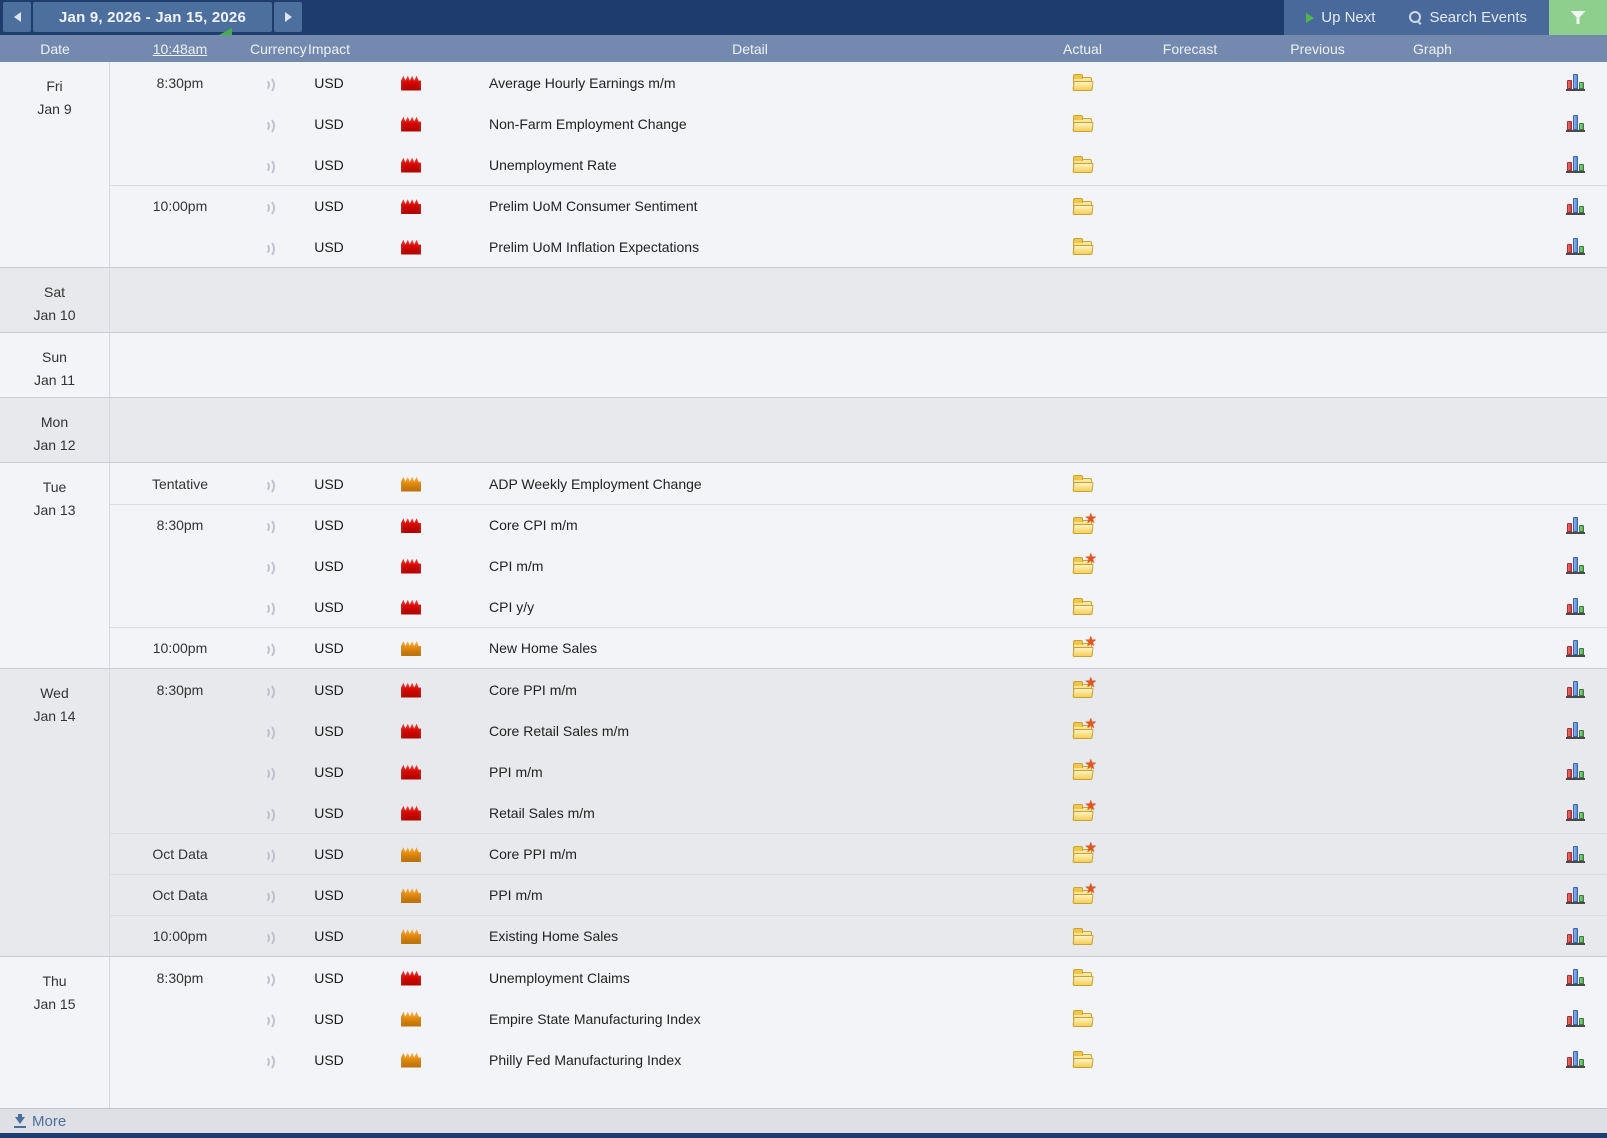  I want to click on event-name: Retail Sales m/m, so click(542, 812).